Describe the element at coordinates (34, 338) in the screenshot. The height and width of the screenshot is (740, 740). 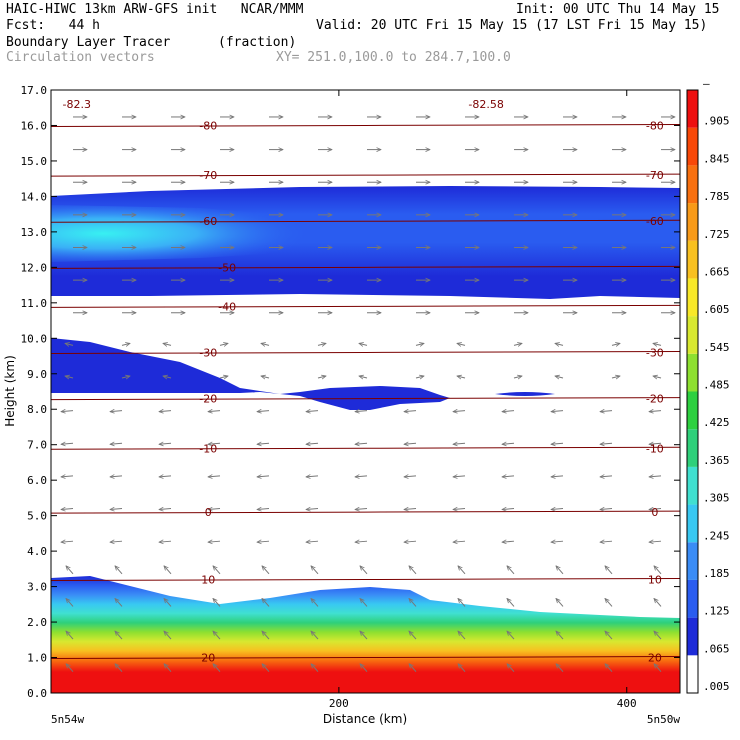
I see `y-tick-label: 10.0` at that location.